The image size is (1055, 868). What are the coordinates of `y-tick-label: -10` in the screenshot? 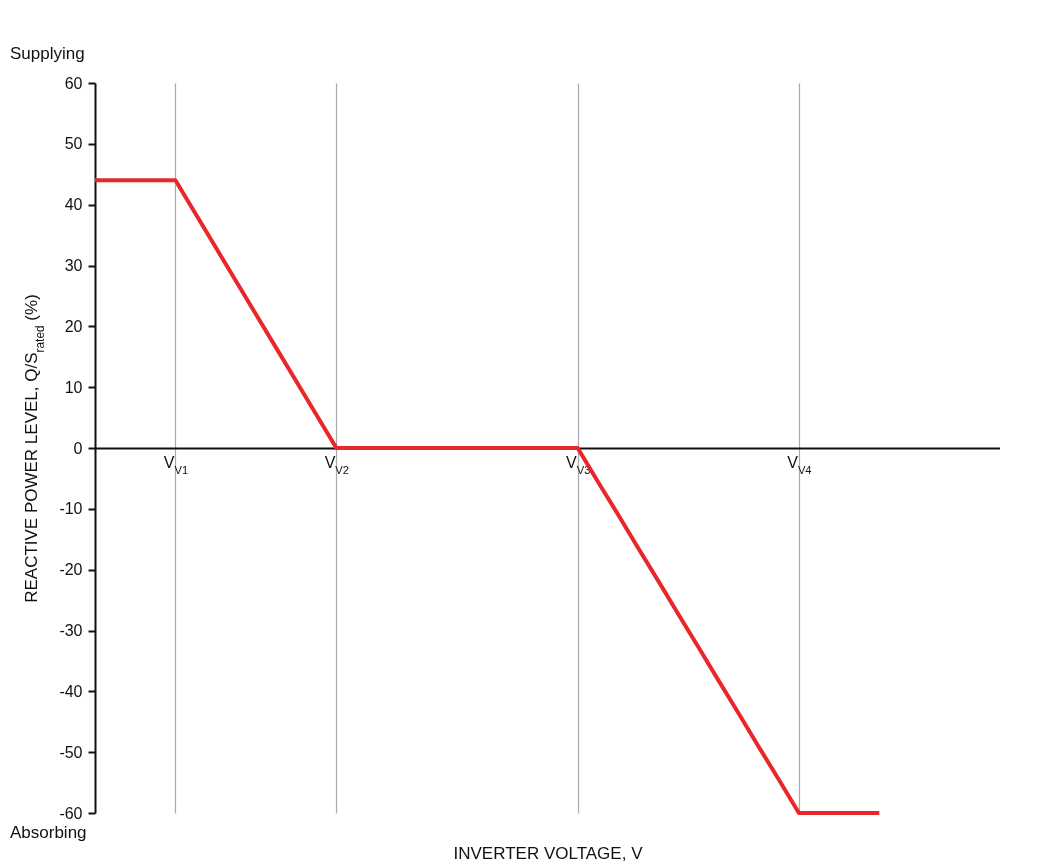 It's located at (71, 509).